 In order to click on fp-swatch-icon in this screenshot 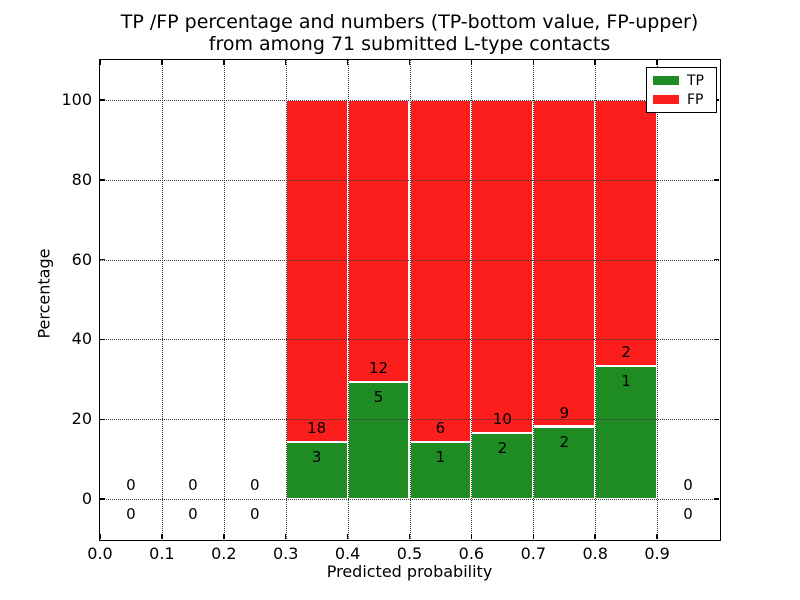, I will do `click(666, 99)`.